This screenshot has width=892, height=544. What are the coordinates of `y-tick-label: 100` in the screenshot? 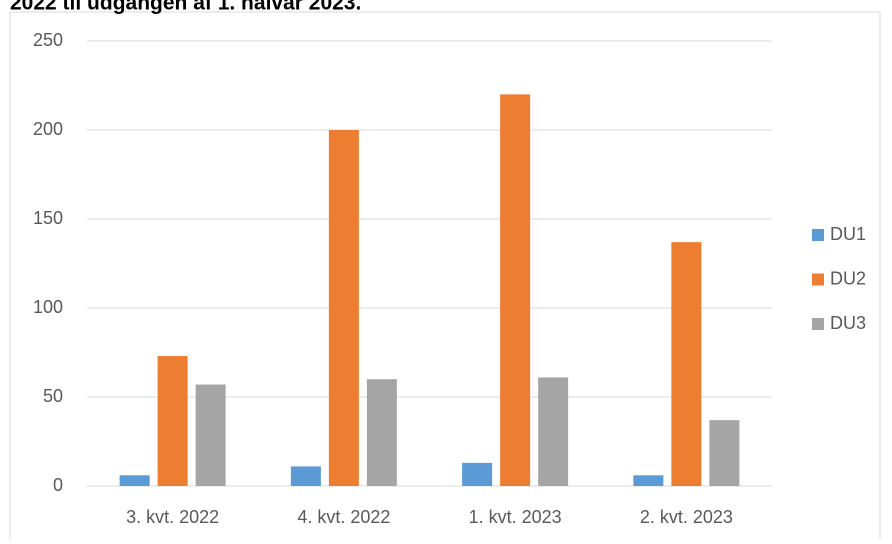 It's located at (48, 307).